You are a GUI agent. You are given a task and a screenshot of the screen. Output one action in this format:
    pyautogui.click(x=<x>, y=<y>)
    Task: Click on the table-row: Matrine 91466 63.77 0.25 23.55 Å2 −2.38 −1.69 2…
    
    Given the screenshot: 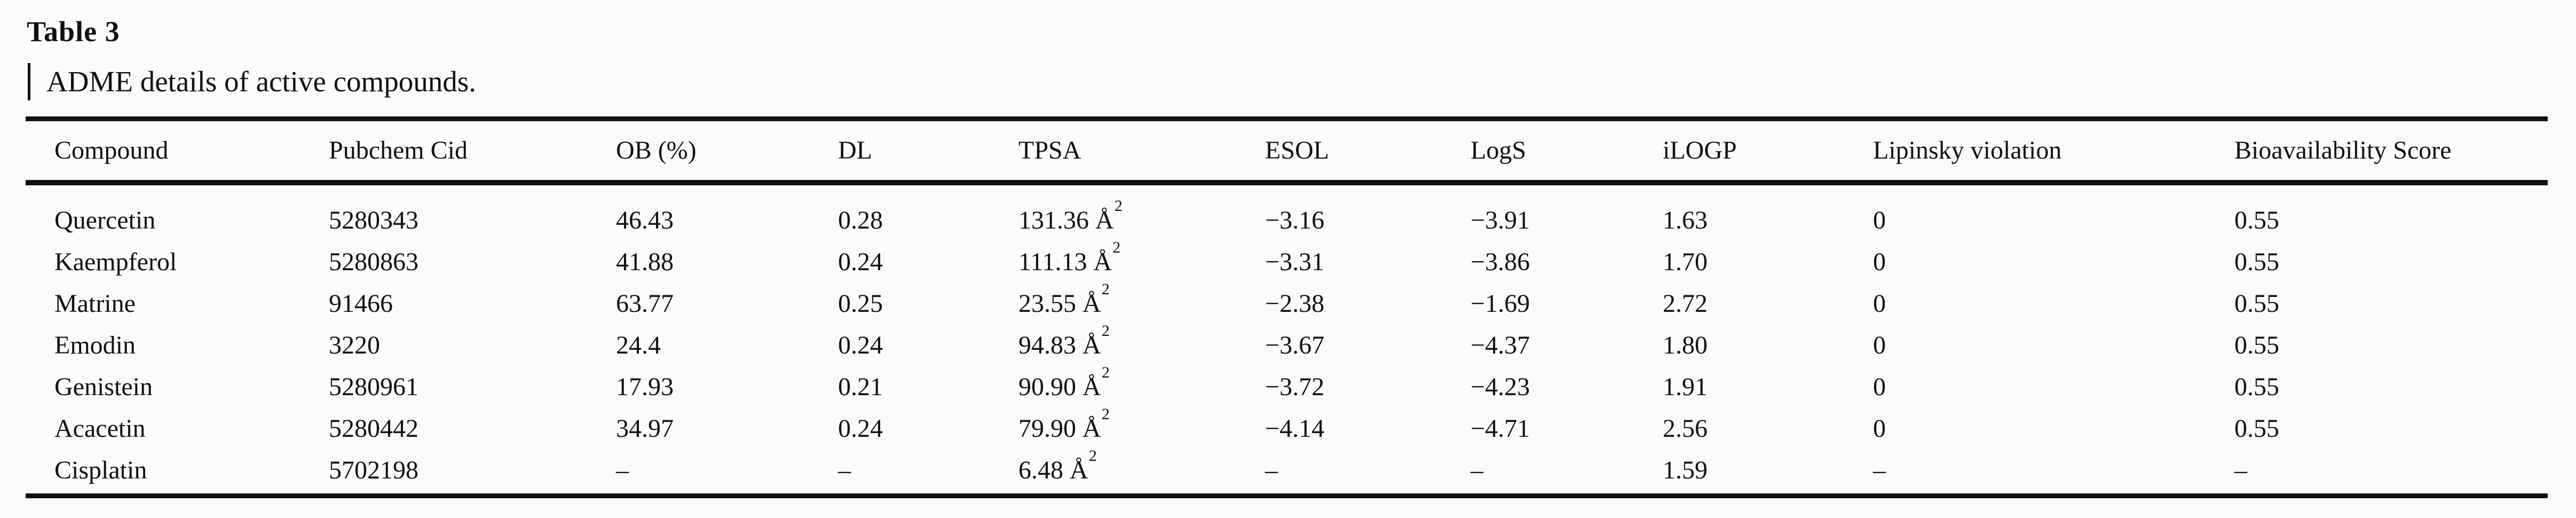 What is the action you would take?
    pyautogui.click(x=1287, y=302)
    